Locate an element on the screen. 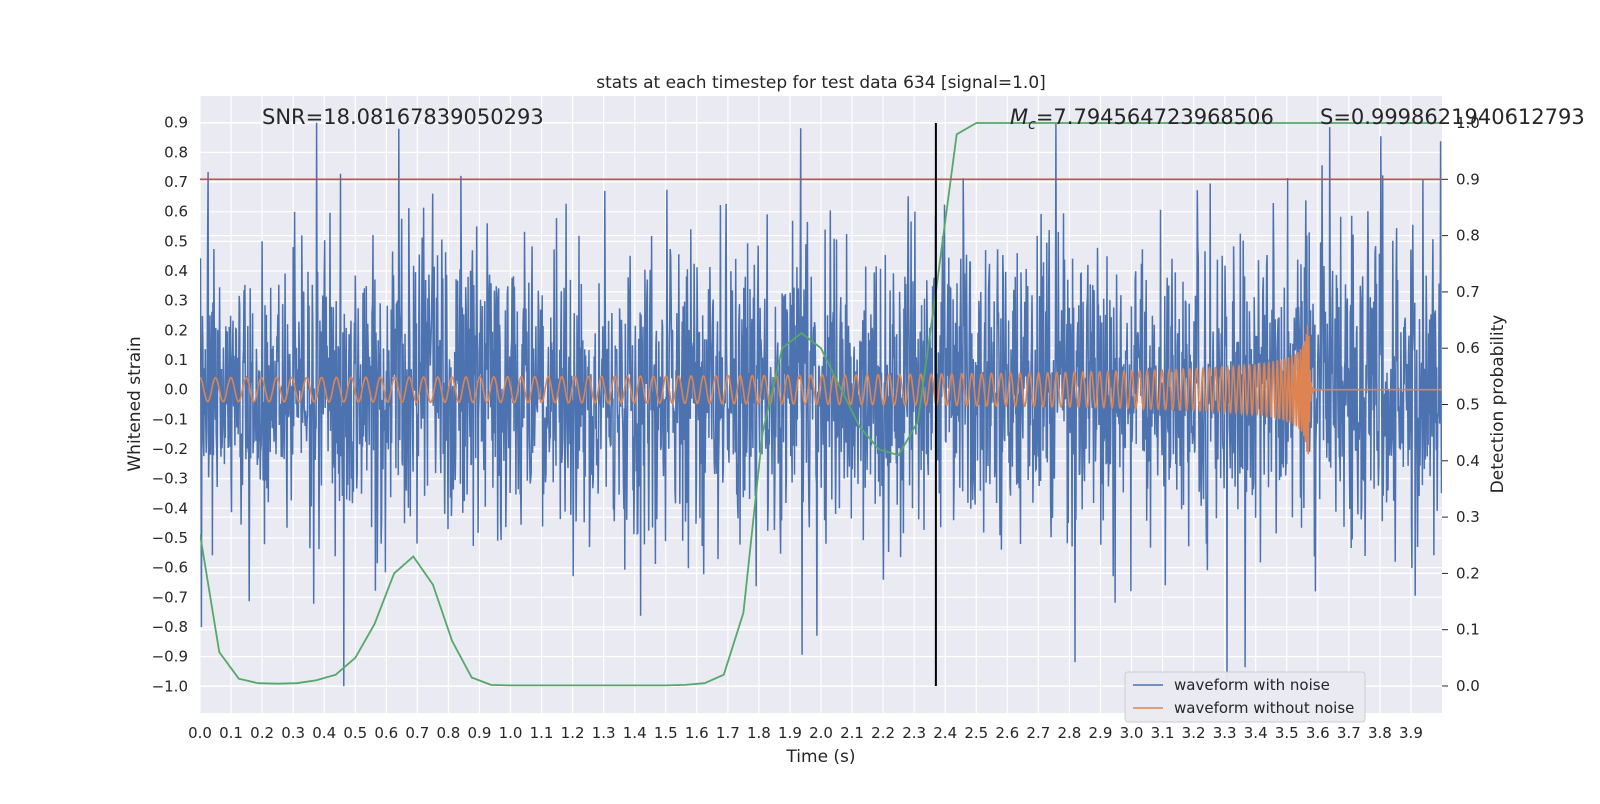  clean-waveform-line is located at coordinates (821, 389).